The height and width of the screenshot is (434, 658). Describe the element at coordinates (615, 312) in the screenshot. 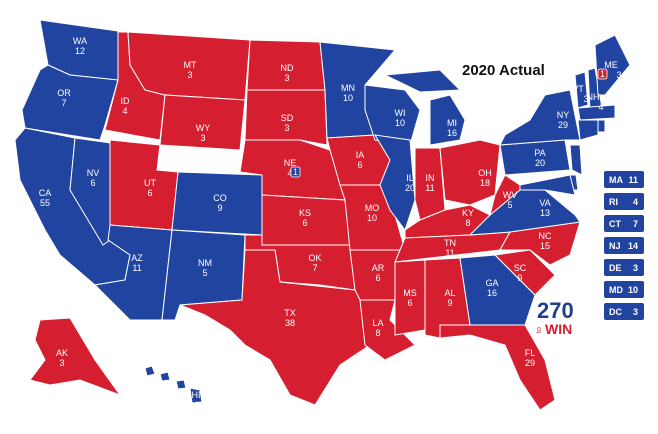

I see `callout-abbr: DC` at that location.